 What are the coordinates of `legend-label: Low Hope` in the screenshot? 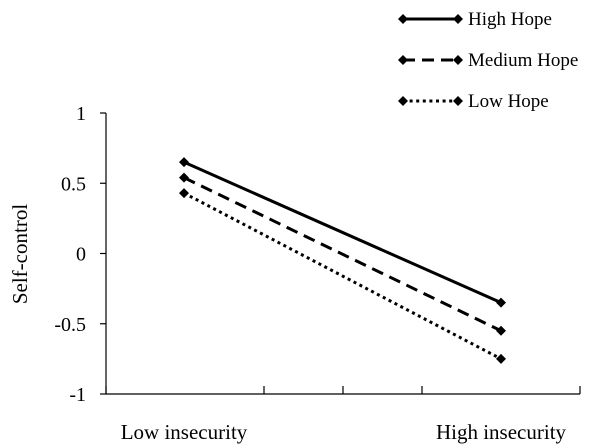 It's located at (508, 101).